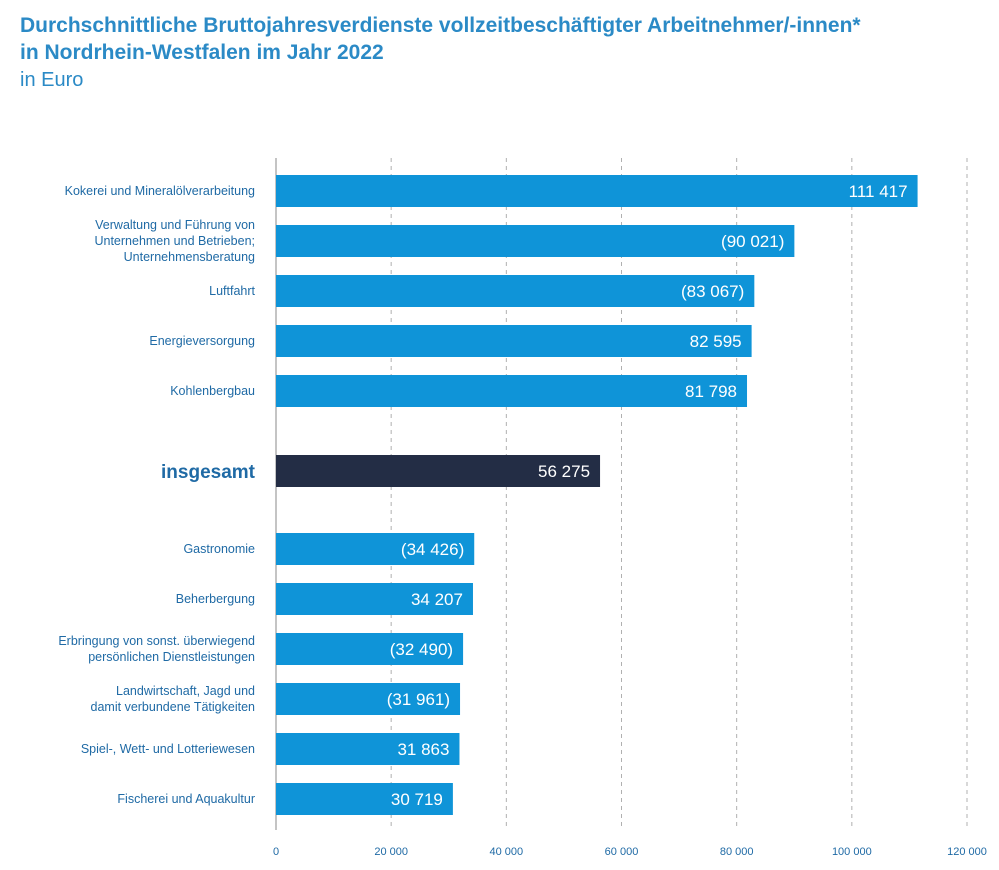  What do you see at coordinates (156, 641) in the screenshot?
I see `category-label-line: Erbringung von sonst. überwiegend` at bounding box center [156, 641].